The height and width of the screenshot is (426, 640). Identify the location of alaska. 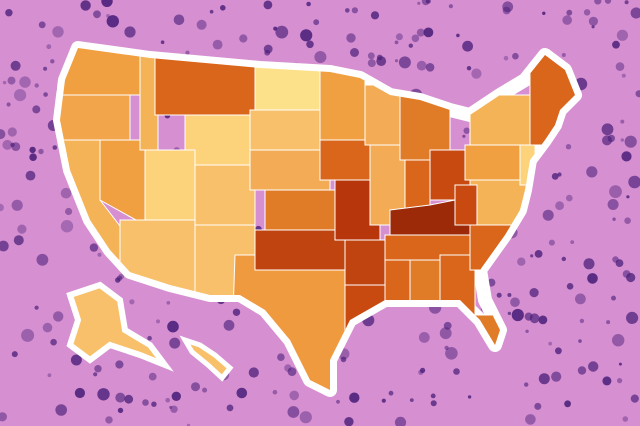
(120, 326).